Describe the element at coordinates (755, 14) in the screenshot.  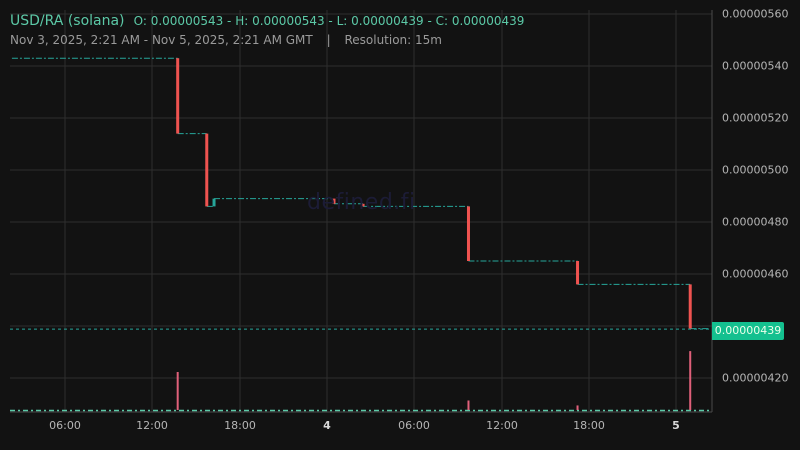
I see `y-tick-label: 0.00000560` at that location.